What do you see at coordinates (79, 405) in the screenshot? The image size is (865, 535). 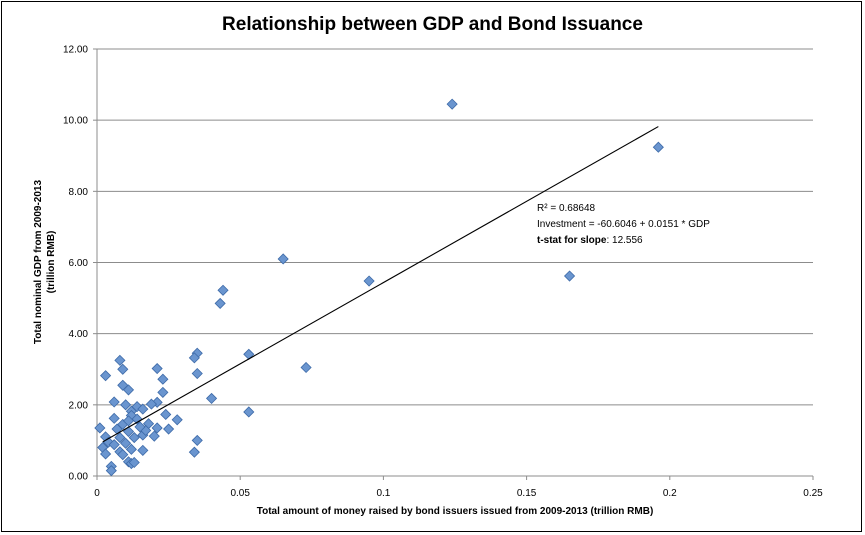 I see `y-tick-label: 2.00` at bounding box center [79, 405].